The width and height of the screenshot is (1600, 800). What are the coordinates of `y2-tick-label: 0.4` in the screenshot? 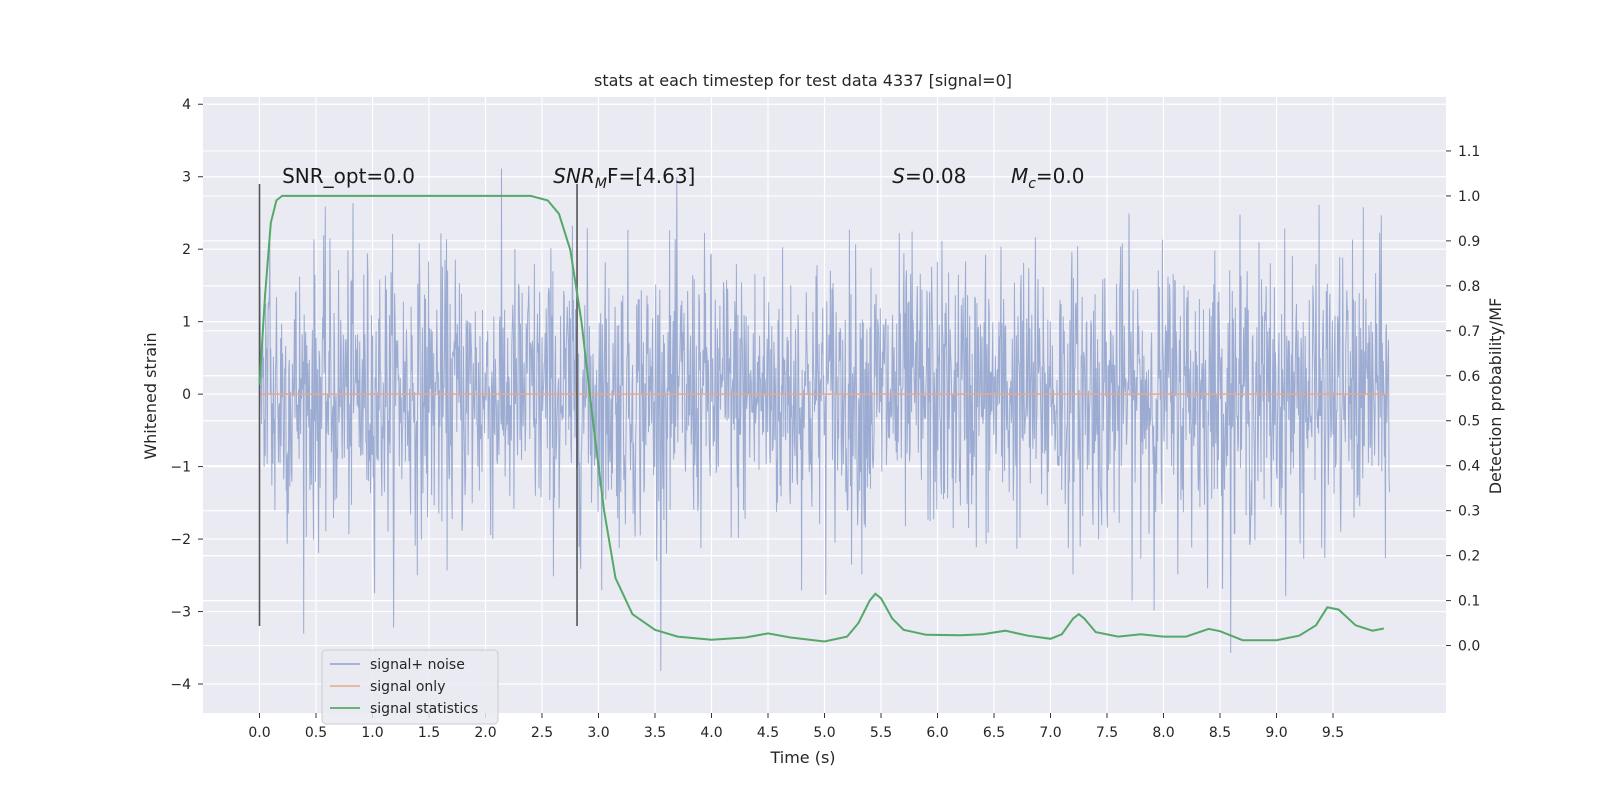 It's located at (1469, 467).